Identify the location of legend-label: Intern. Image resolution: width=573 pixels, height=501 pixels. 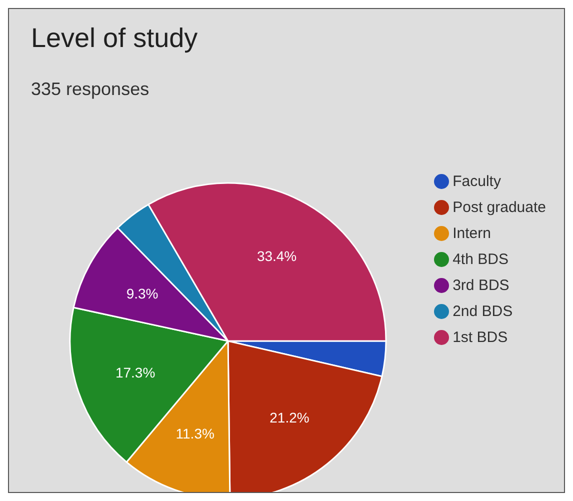
(471, 233).